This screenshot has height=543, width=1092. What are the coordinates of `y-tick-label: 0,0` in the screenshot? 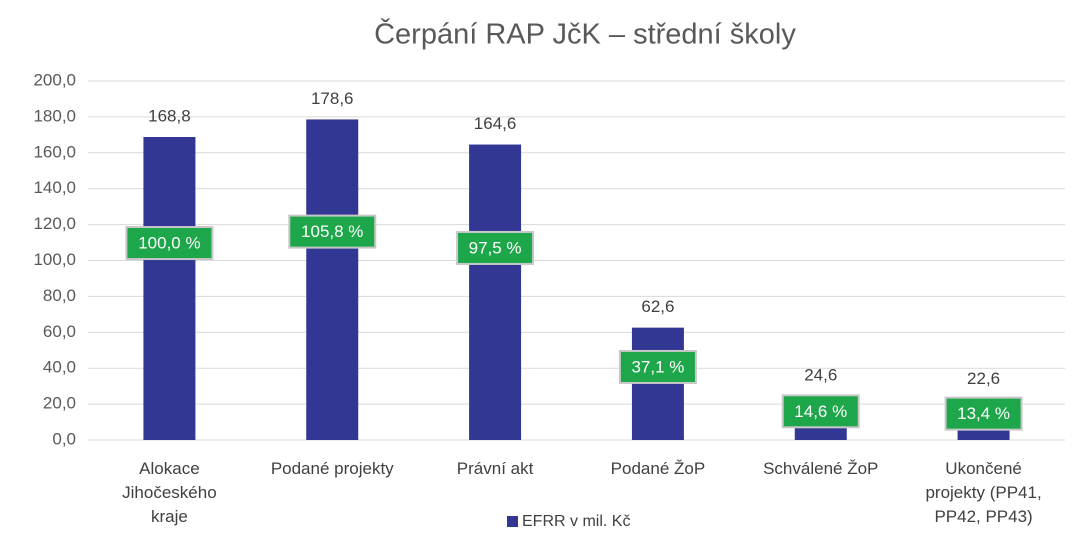 It's located at (64, 438).